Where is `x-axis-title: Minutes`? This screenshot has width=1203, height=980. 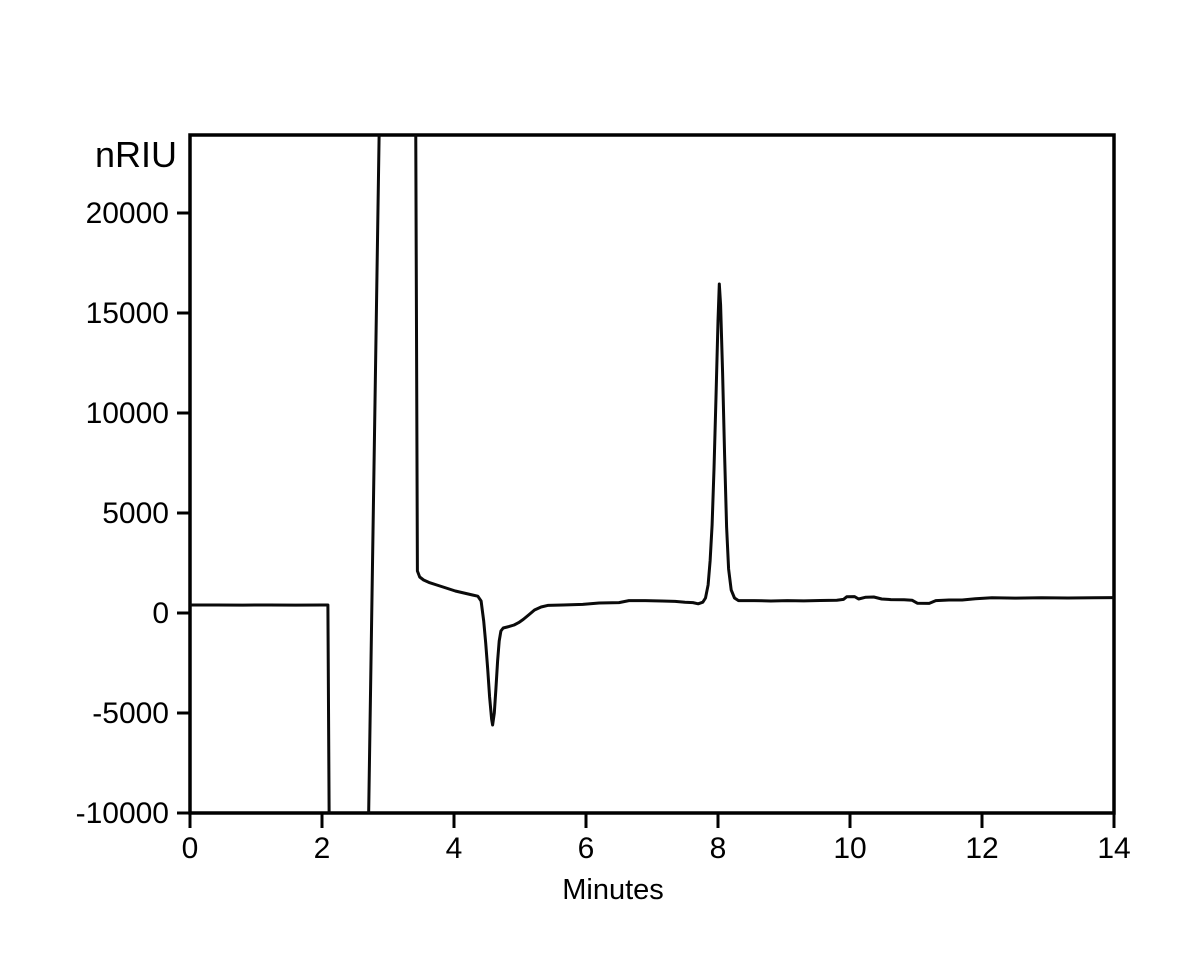 x-axis-title: Minutes is located at coordinates (613, 890).